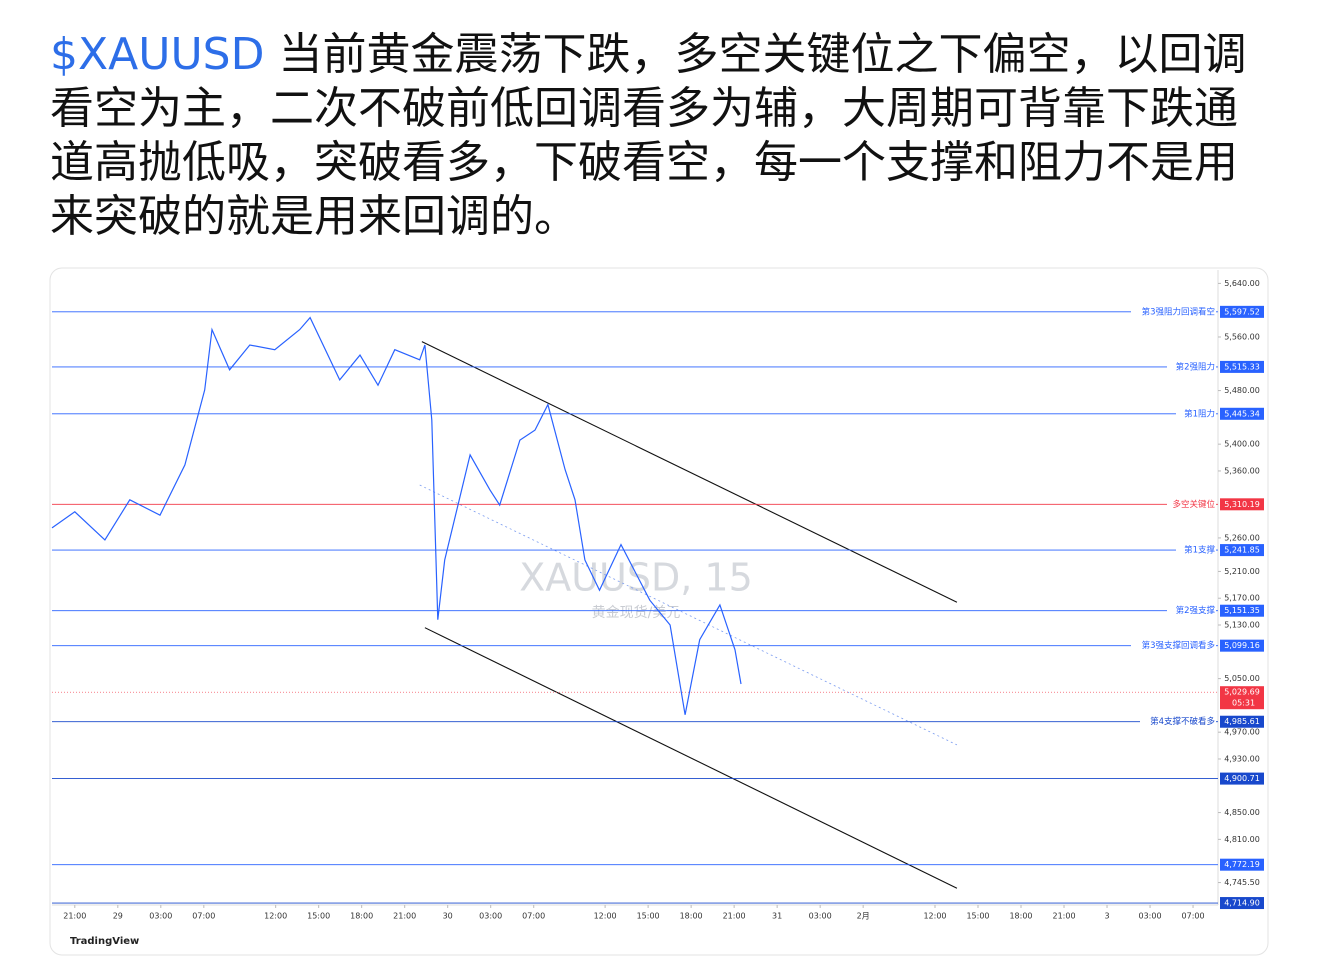  I want to click on brand: TradingView, so click(104, 941).